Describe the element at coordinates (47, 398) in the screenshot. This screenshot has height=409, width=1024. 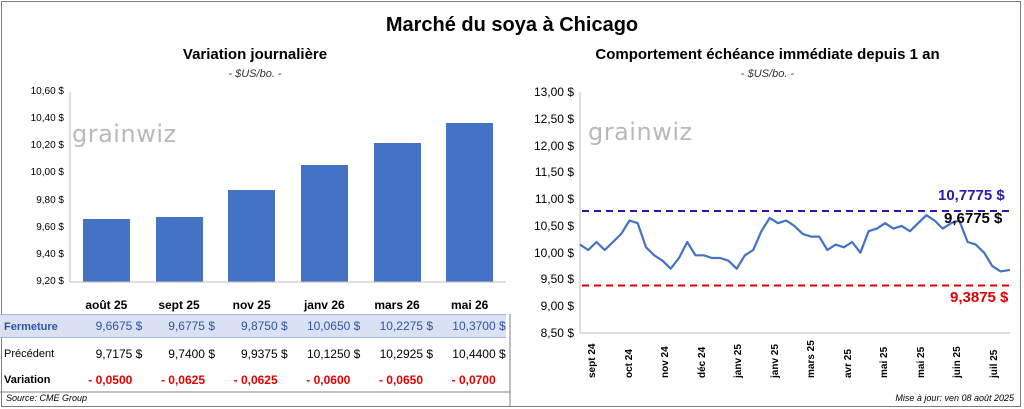
I see `source-note: Source: CME Group` at that location.